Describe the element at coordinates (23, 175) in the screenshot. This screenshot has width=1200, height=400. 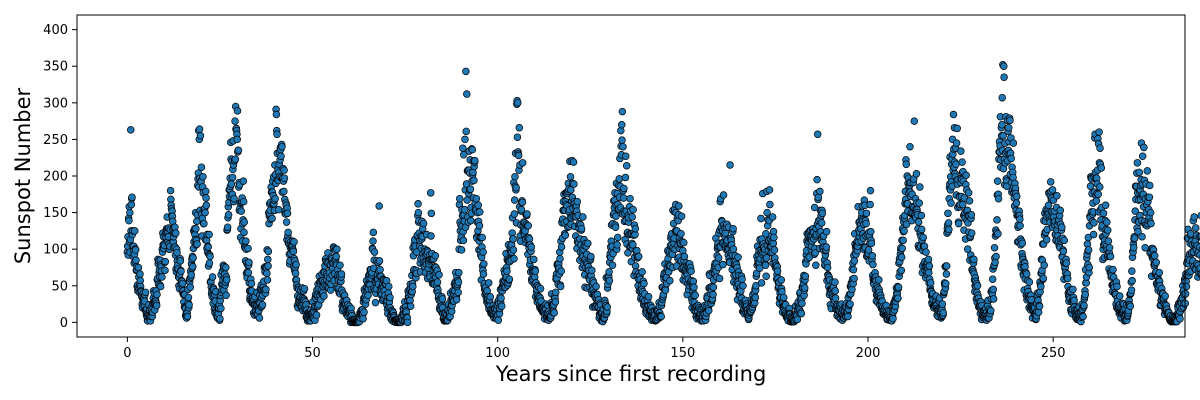
I see `y-axis-label: Sunspot Number` at that location.